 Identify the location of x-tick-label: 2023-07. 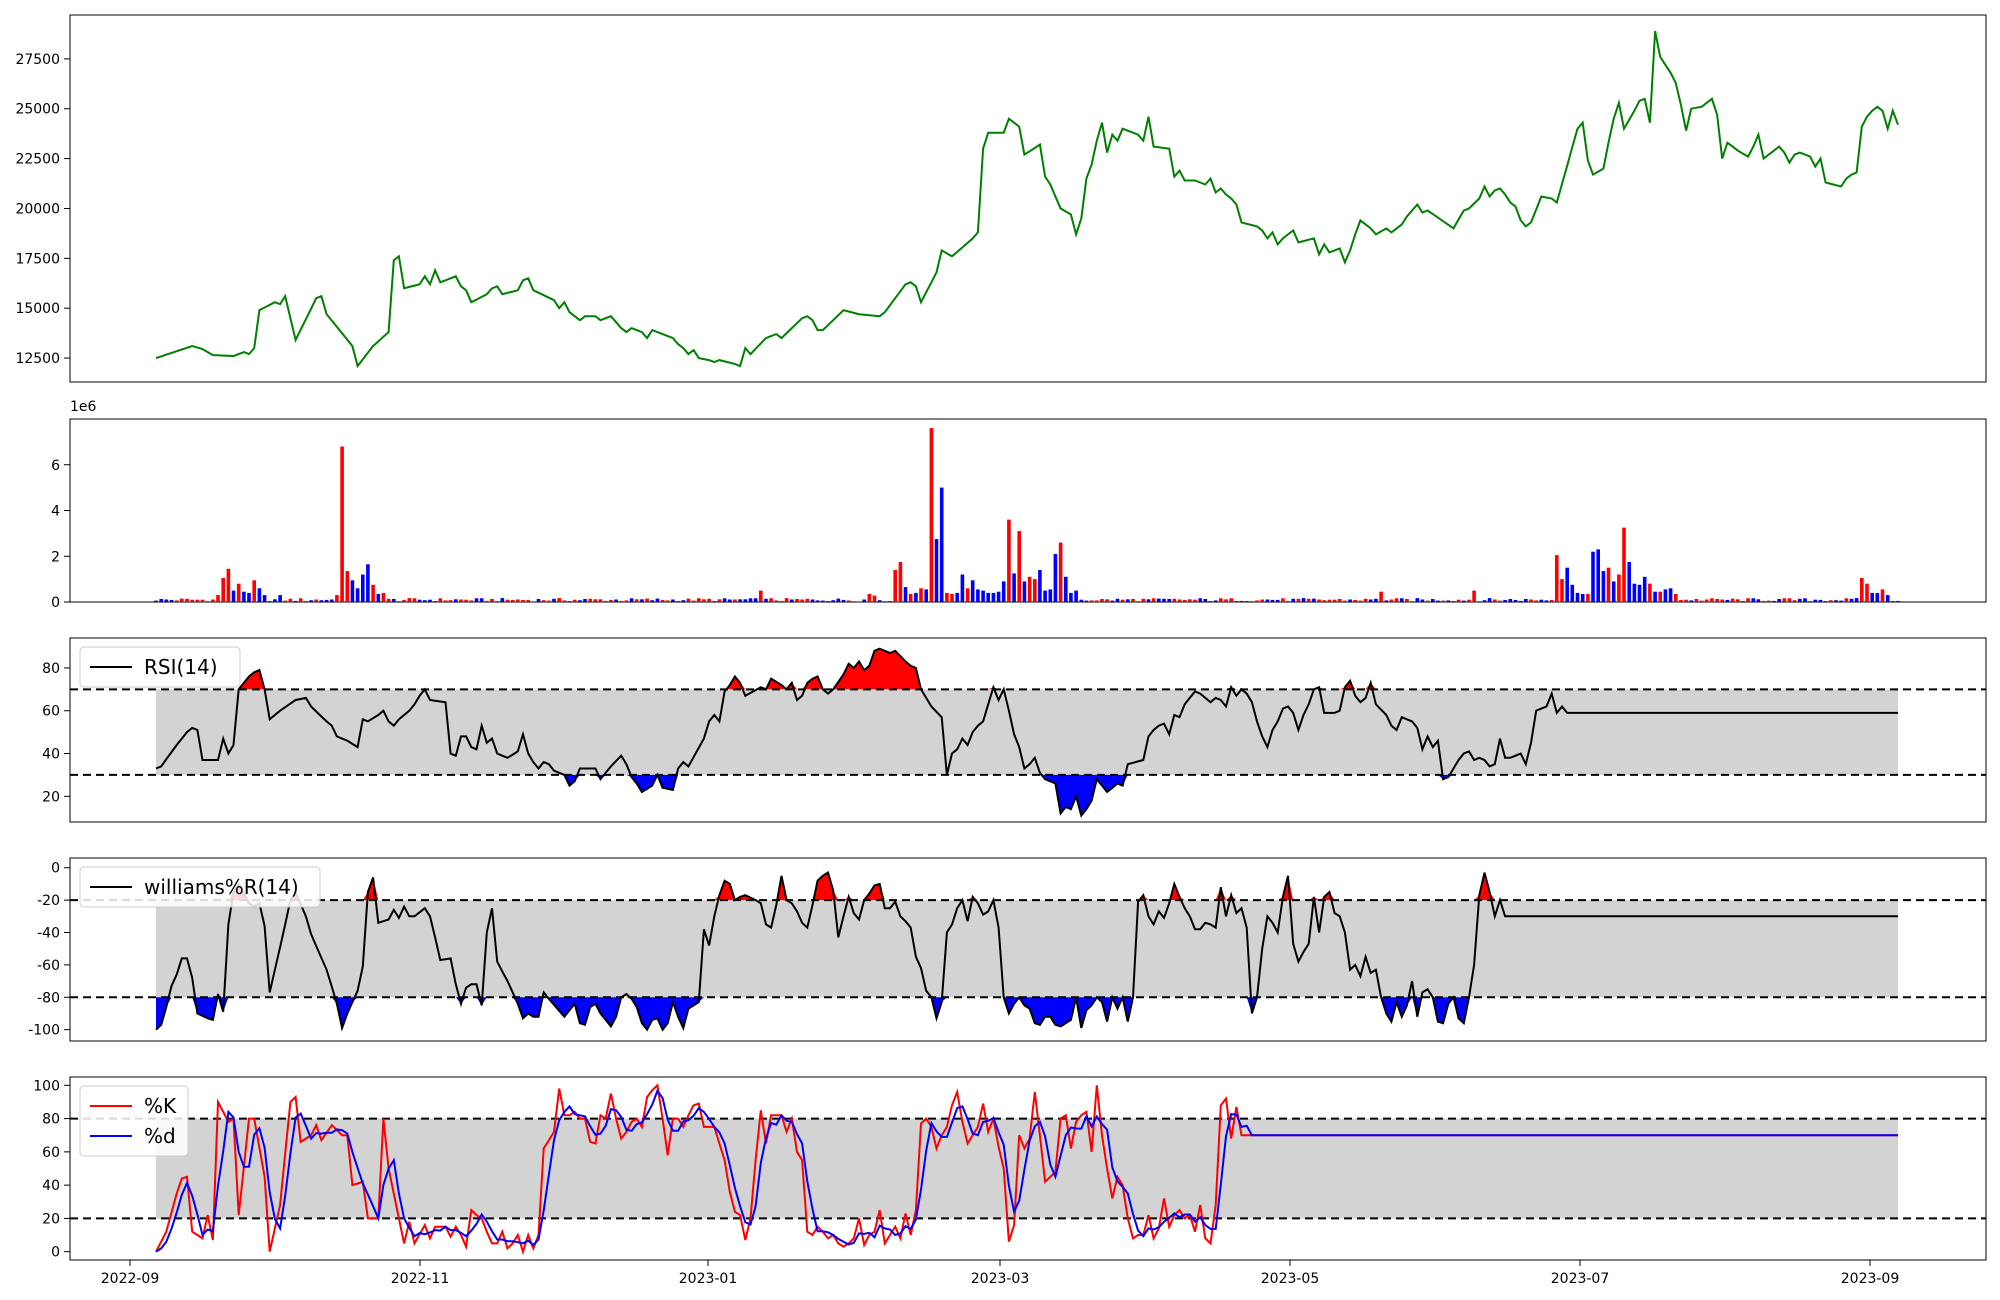
(1580, 1279).